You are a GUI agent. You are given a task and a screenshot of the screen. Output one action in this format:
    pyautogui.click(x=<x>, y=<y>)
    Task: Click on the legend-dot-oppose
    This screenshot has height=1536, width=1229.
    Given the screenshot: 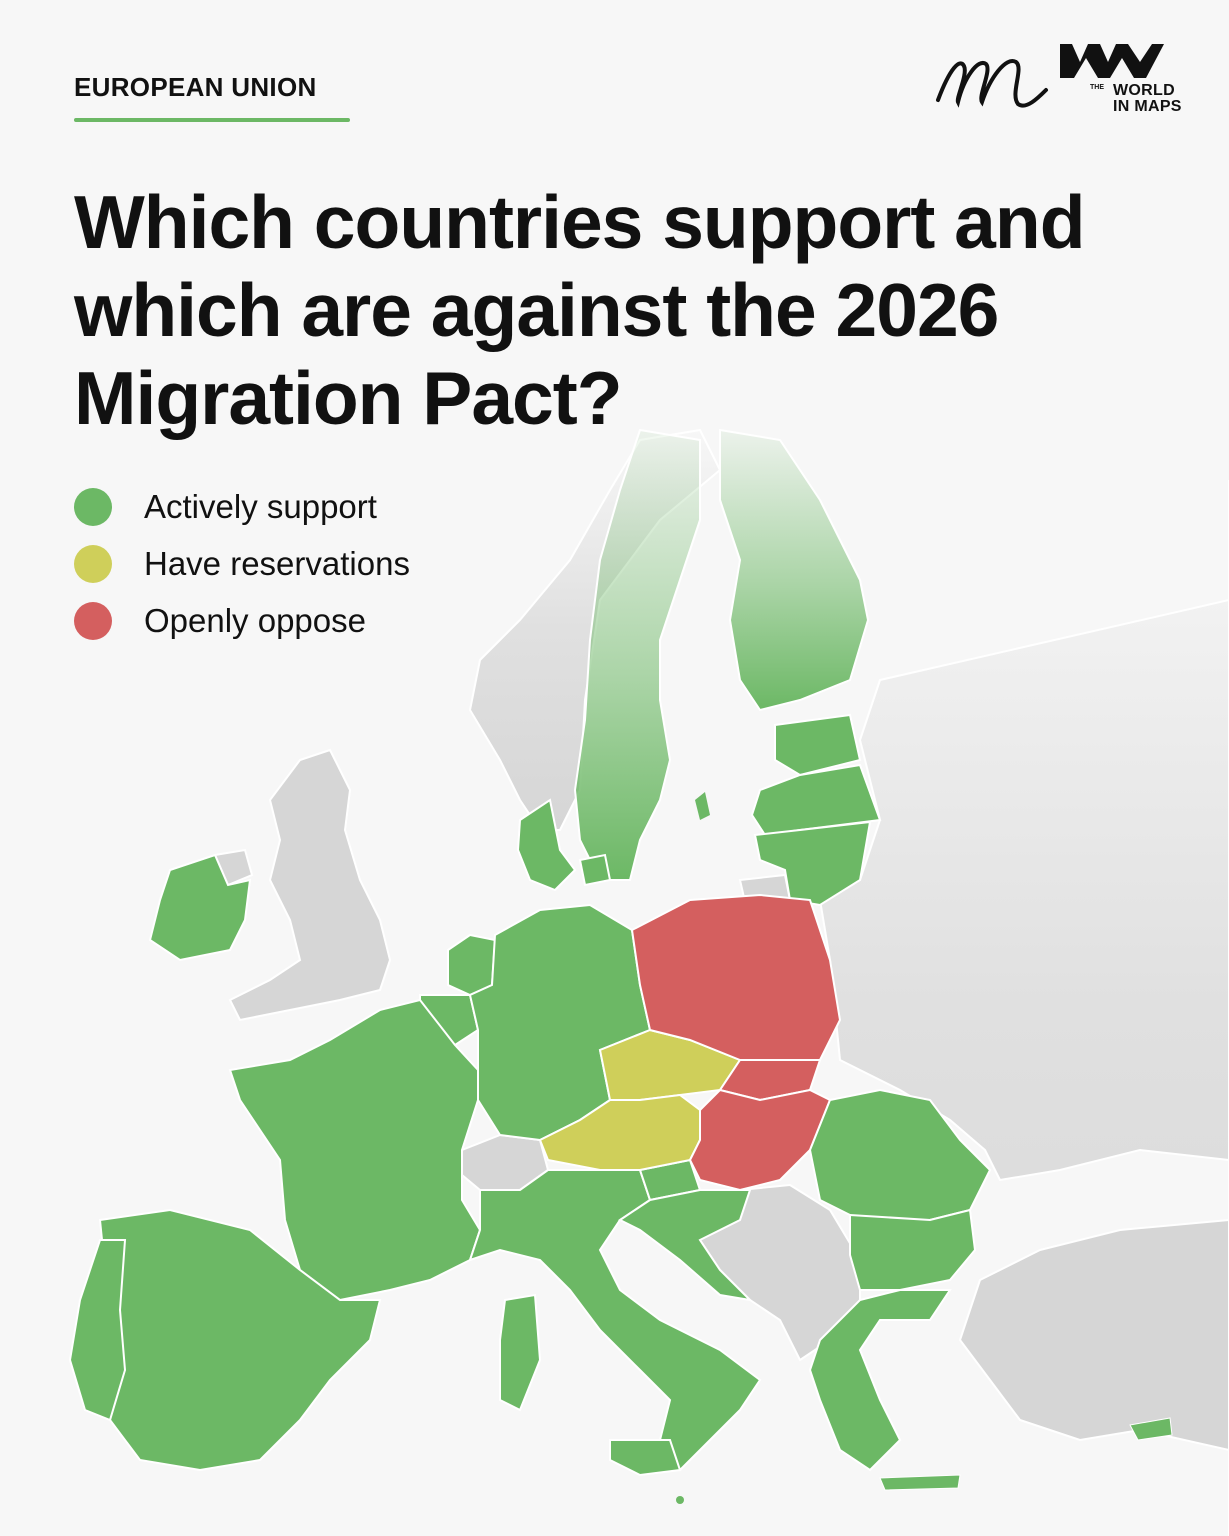 What is the action you would take?
    pyautogui.click(x=93, y=620)
    